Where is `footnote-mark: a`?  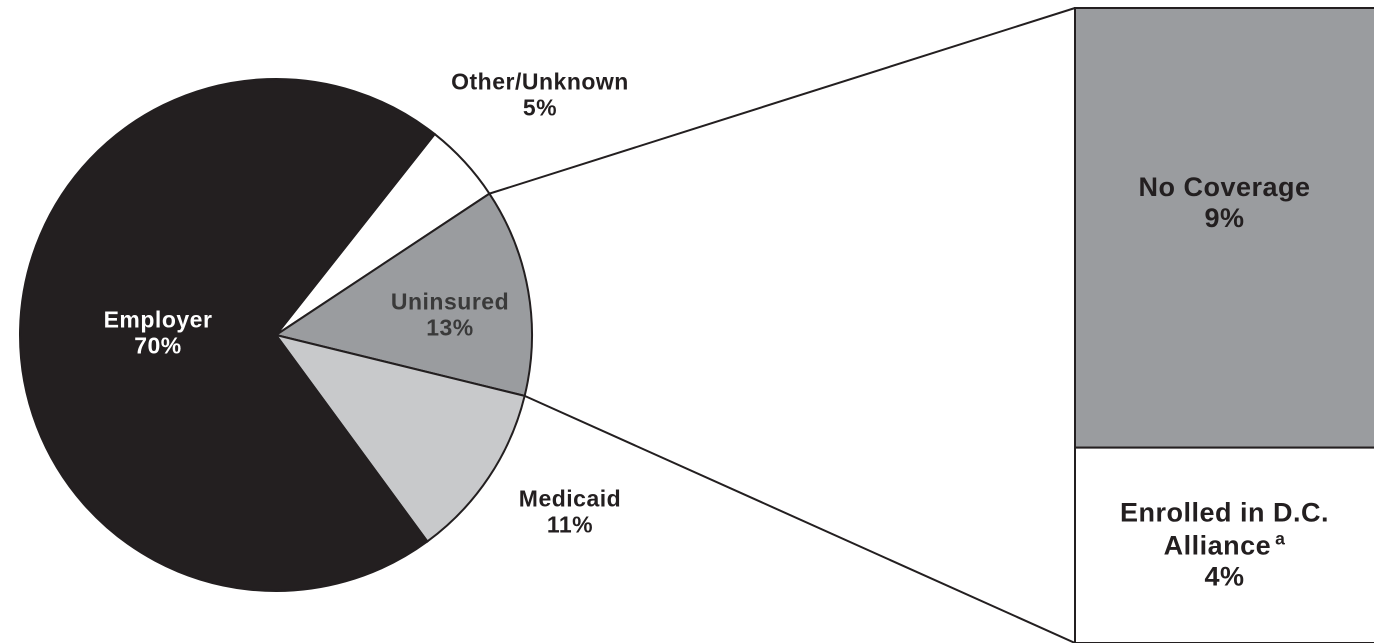
footnote-mark: a is located at coordinates (1280, 538).